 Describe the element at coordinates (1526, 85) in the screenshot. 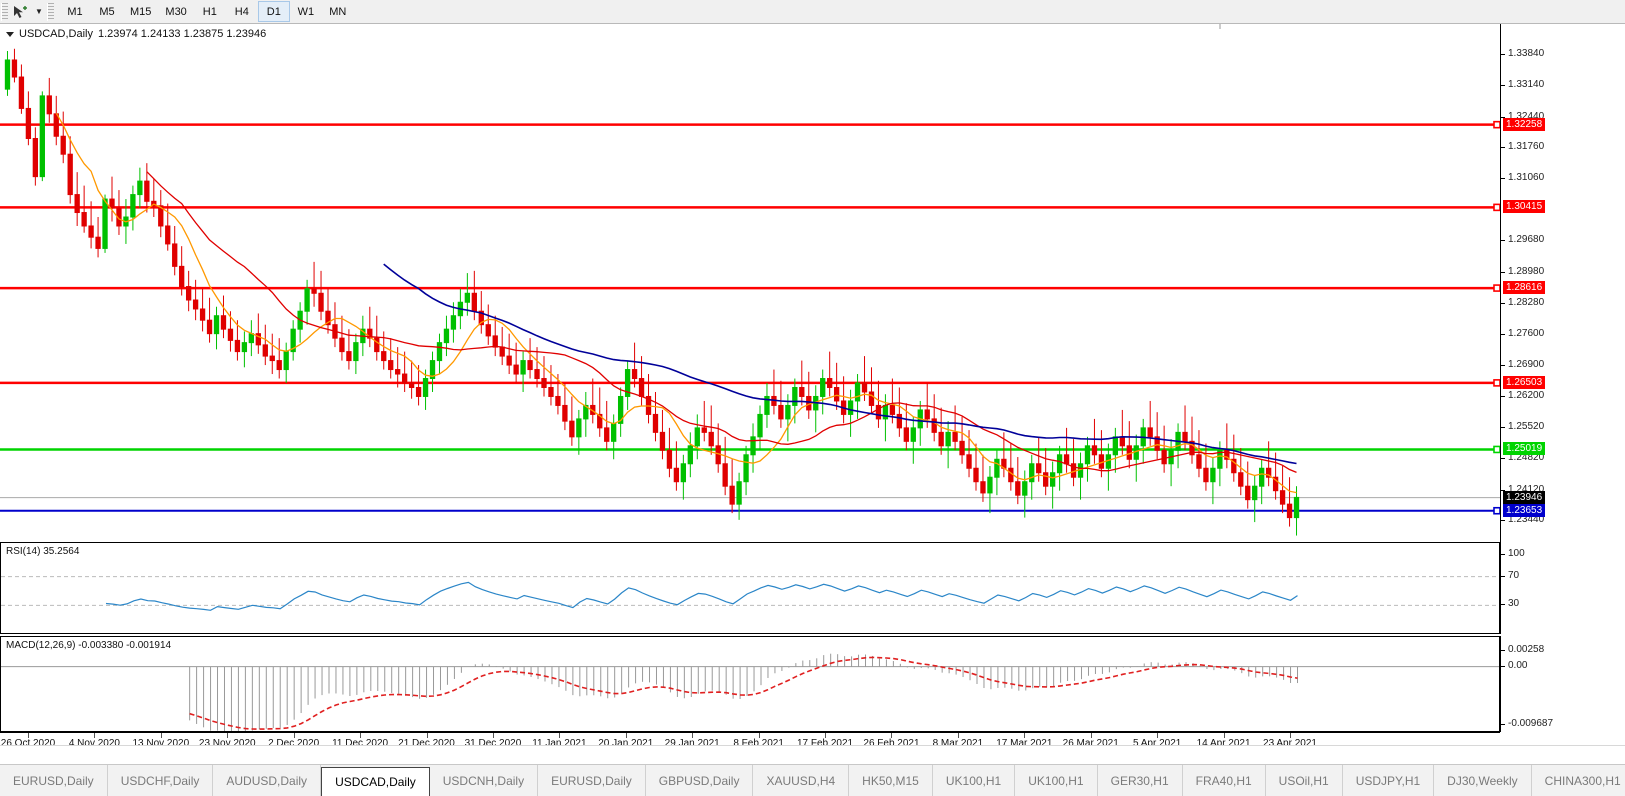

I see `price-tick-label: 1.33140` at that location.